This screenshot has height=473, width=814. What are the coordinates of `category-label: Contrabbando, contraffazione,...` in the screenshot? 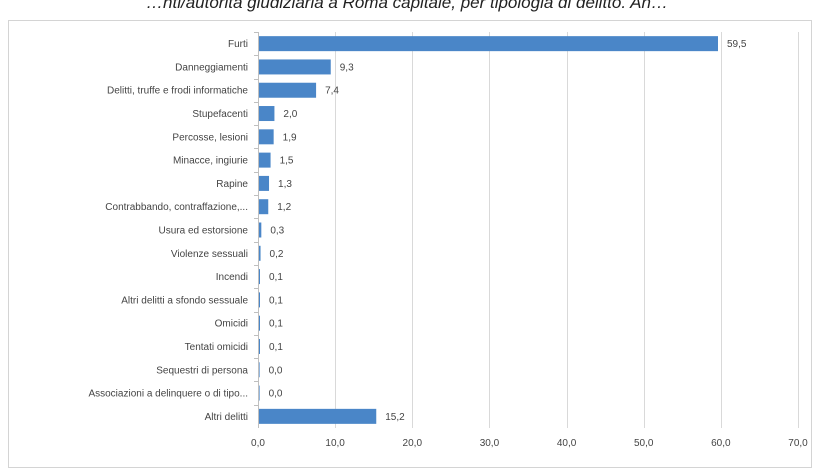 It's located at (176, 207).